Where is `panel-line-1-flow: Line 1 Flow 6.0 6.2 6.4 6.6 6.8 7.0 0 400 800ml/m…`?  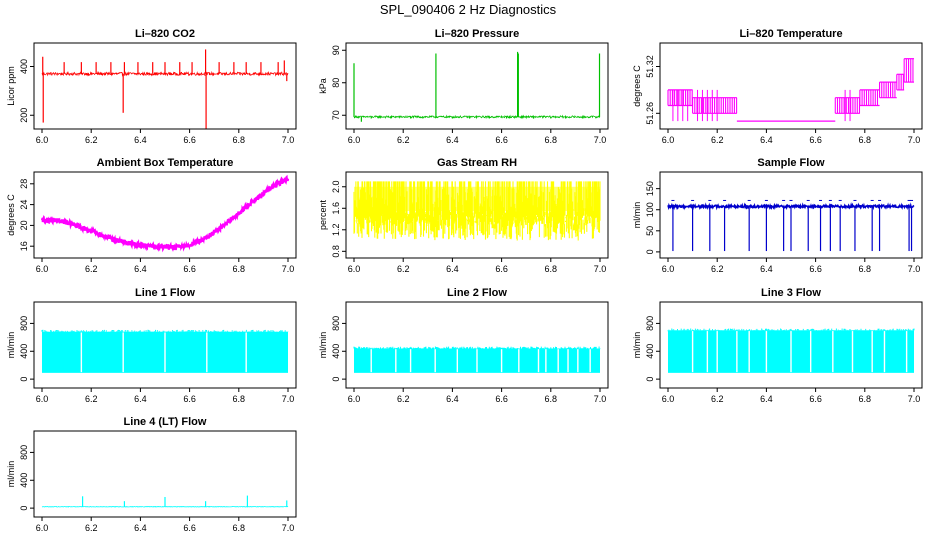 panel-line-1-flow: Line 1 Flow 6.0 6.2 6.4 6.6 6.8 7.0 0 400 800ml/m… is located at coordinates (151, 345).